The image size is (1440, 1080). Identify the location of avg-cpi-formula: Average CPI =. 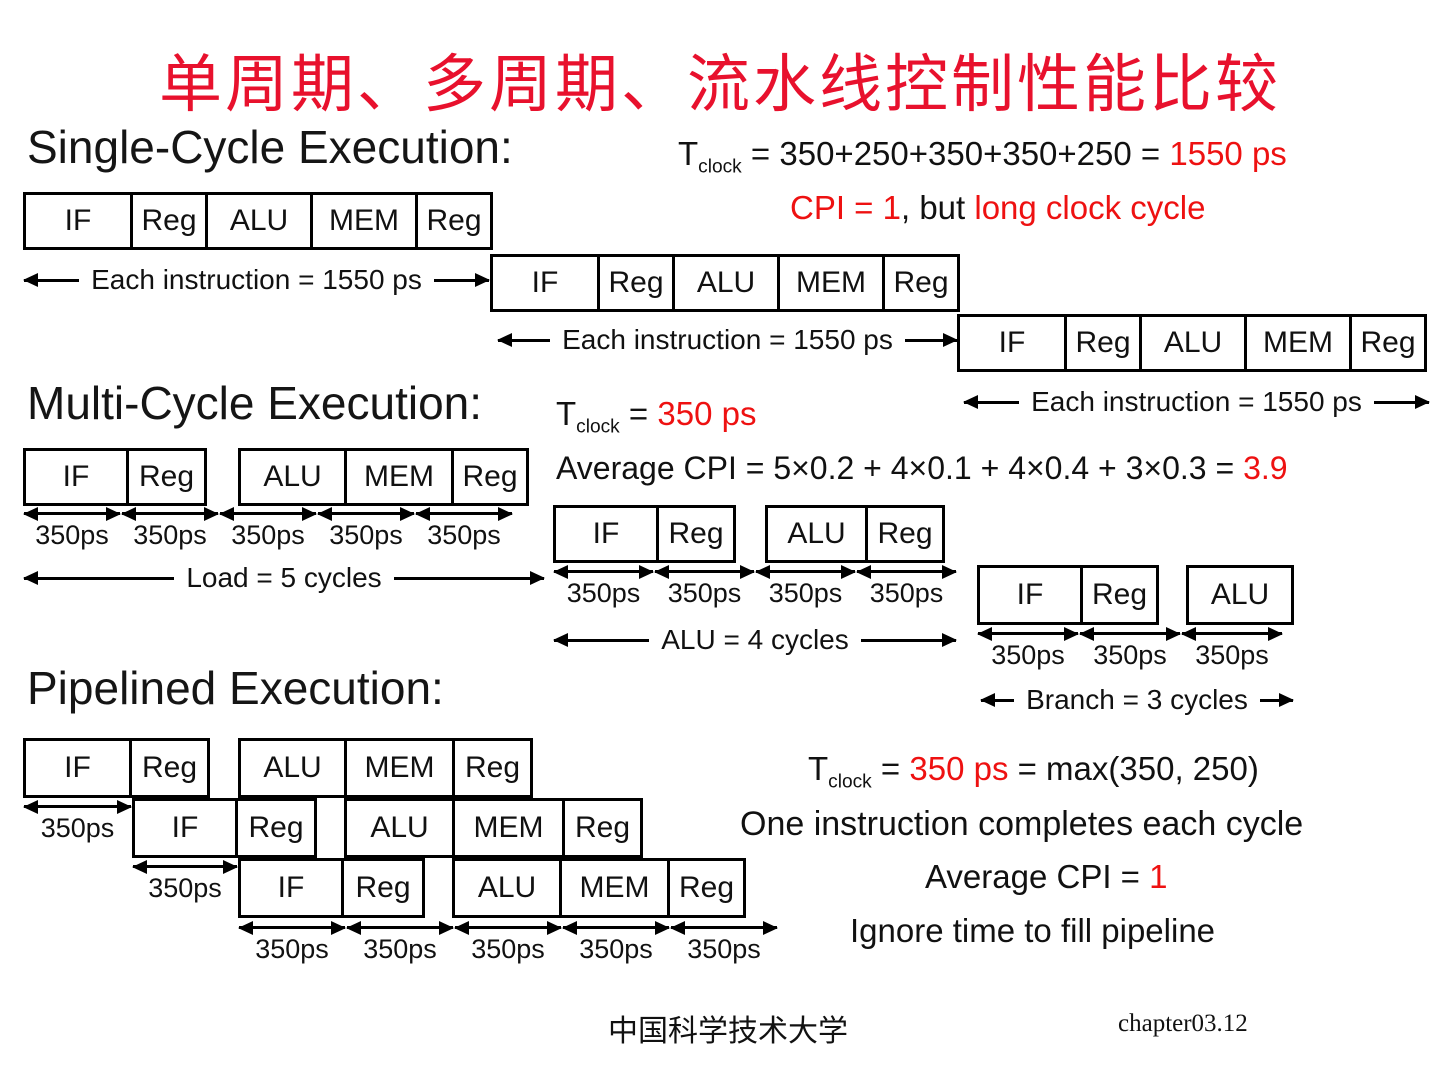
(1037, 876).